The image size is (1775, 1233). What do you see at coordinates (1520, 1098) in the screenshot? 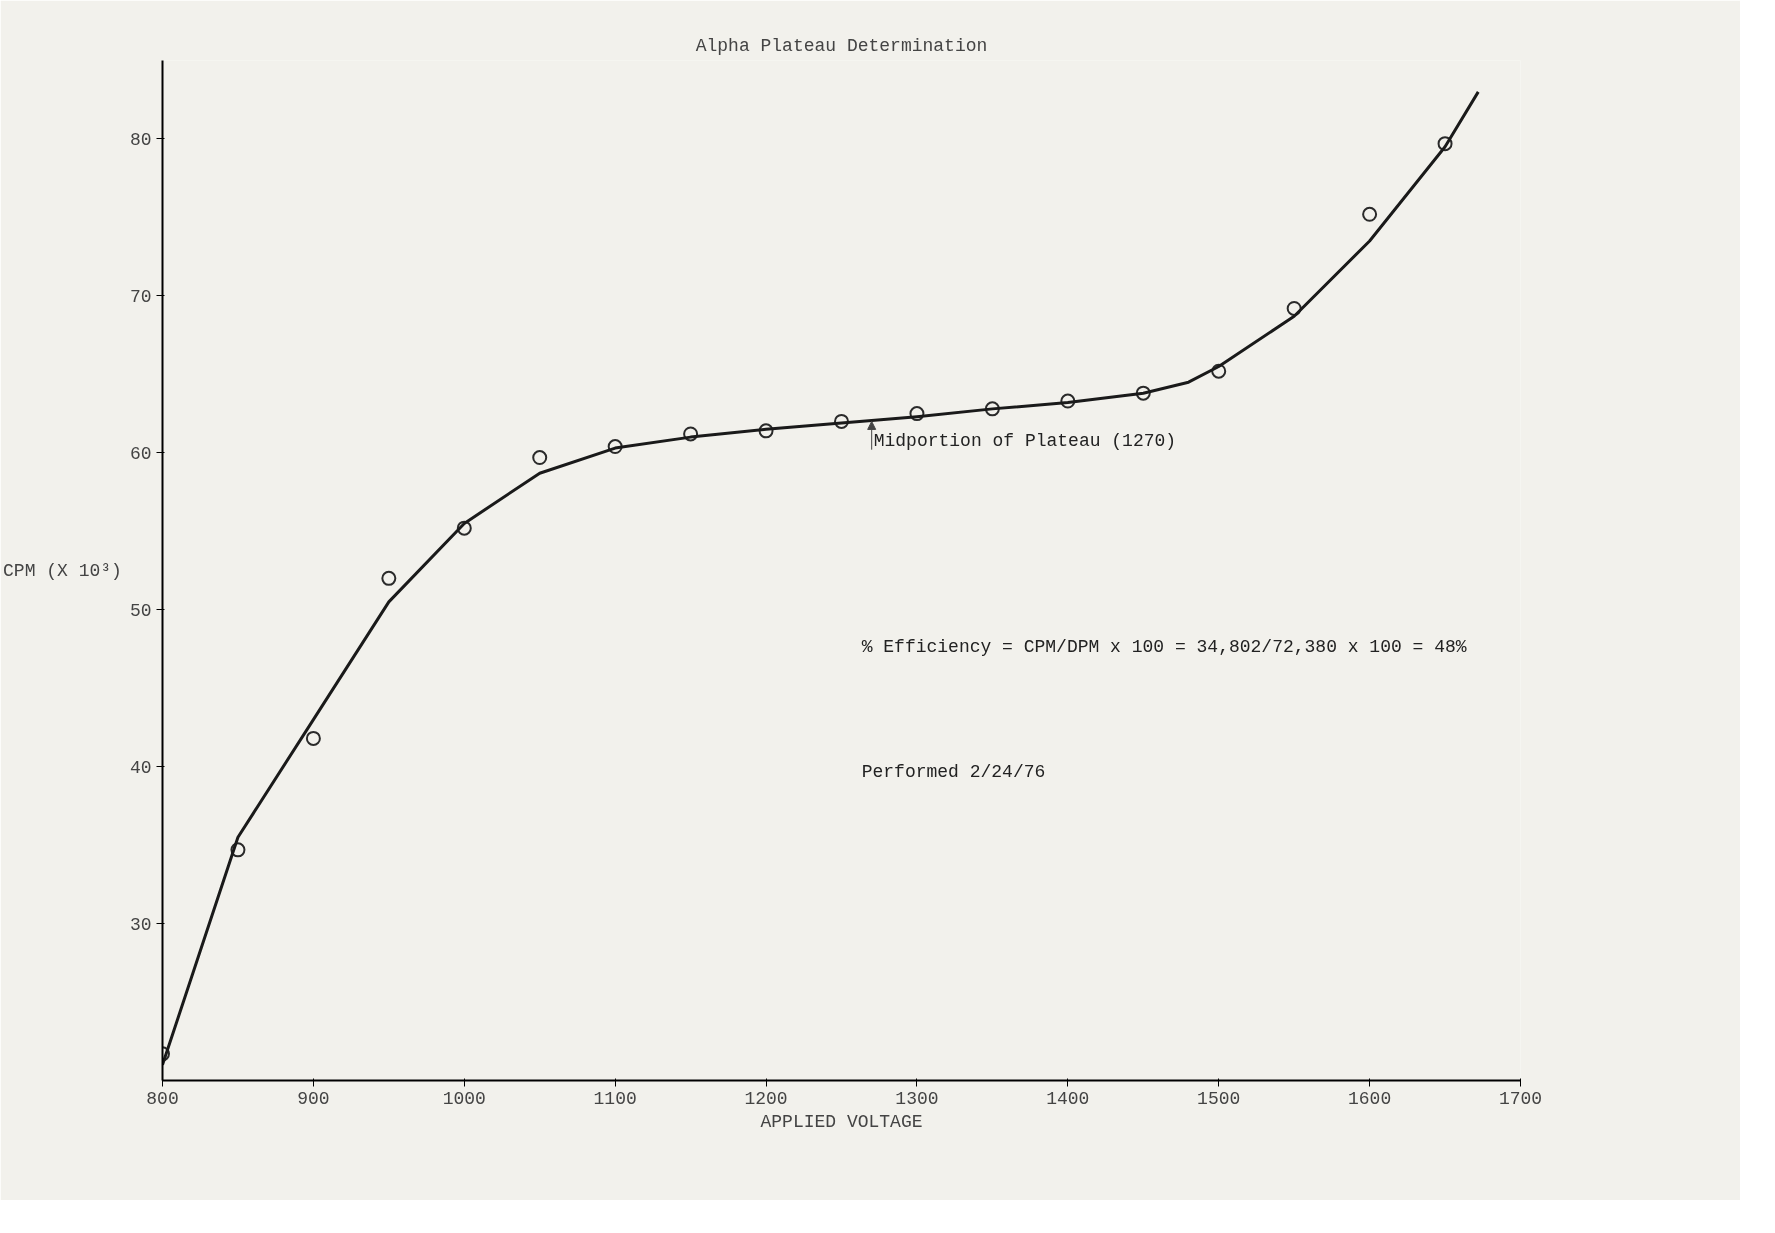
I see `x-tick-label: 1700` at bounding box center [1520, 1098].